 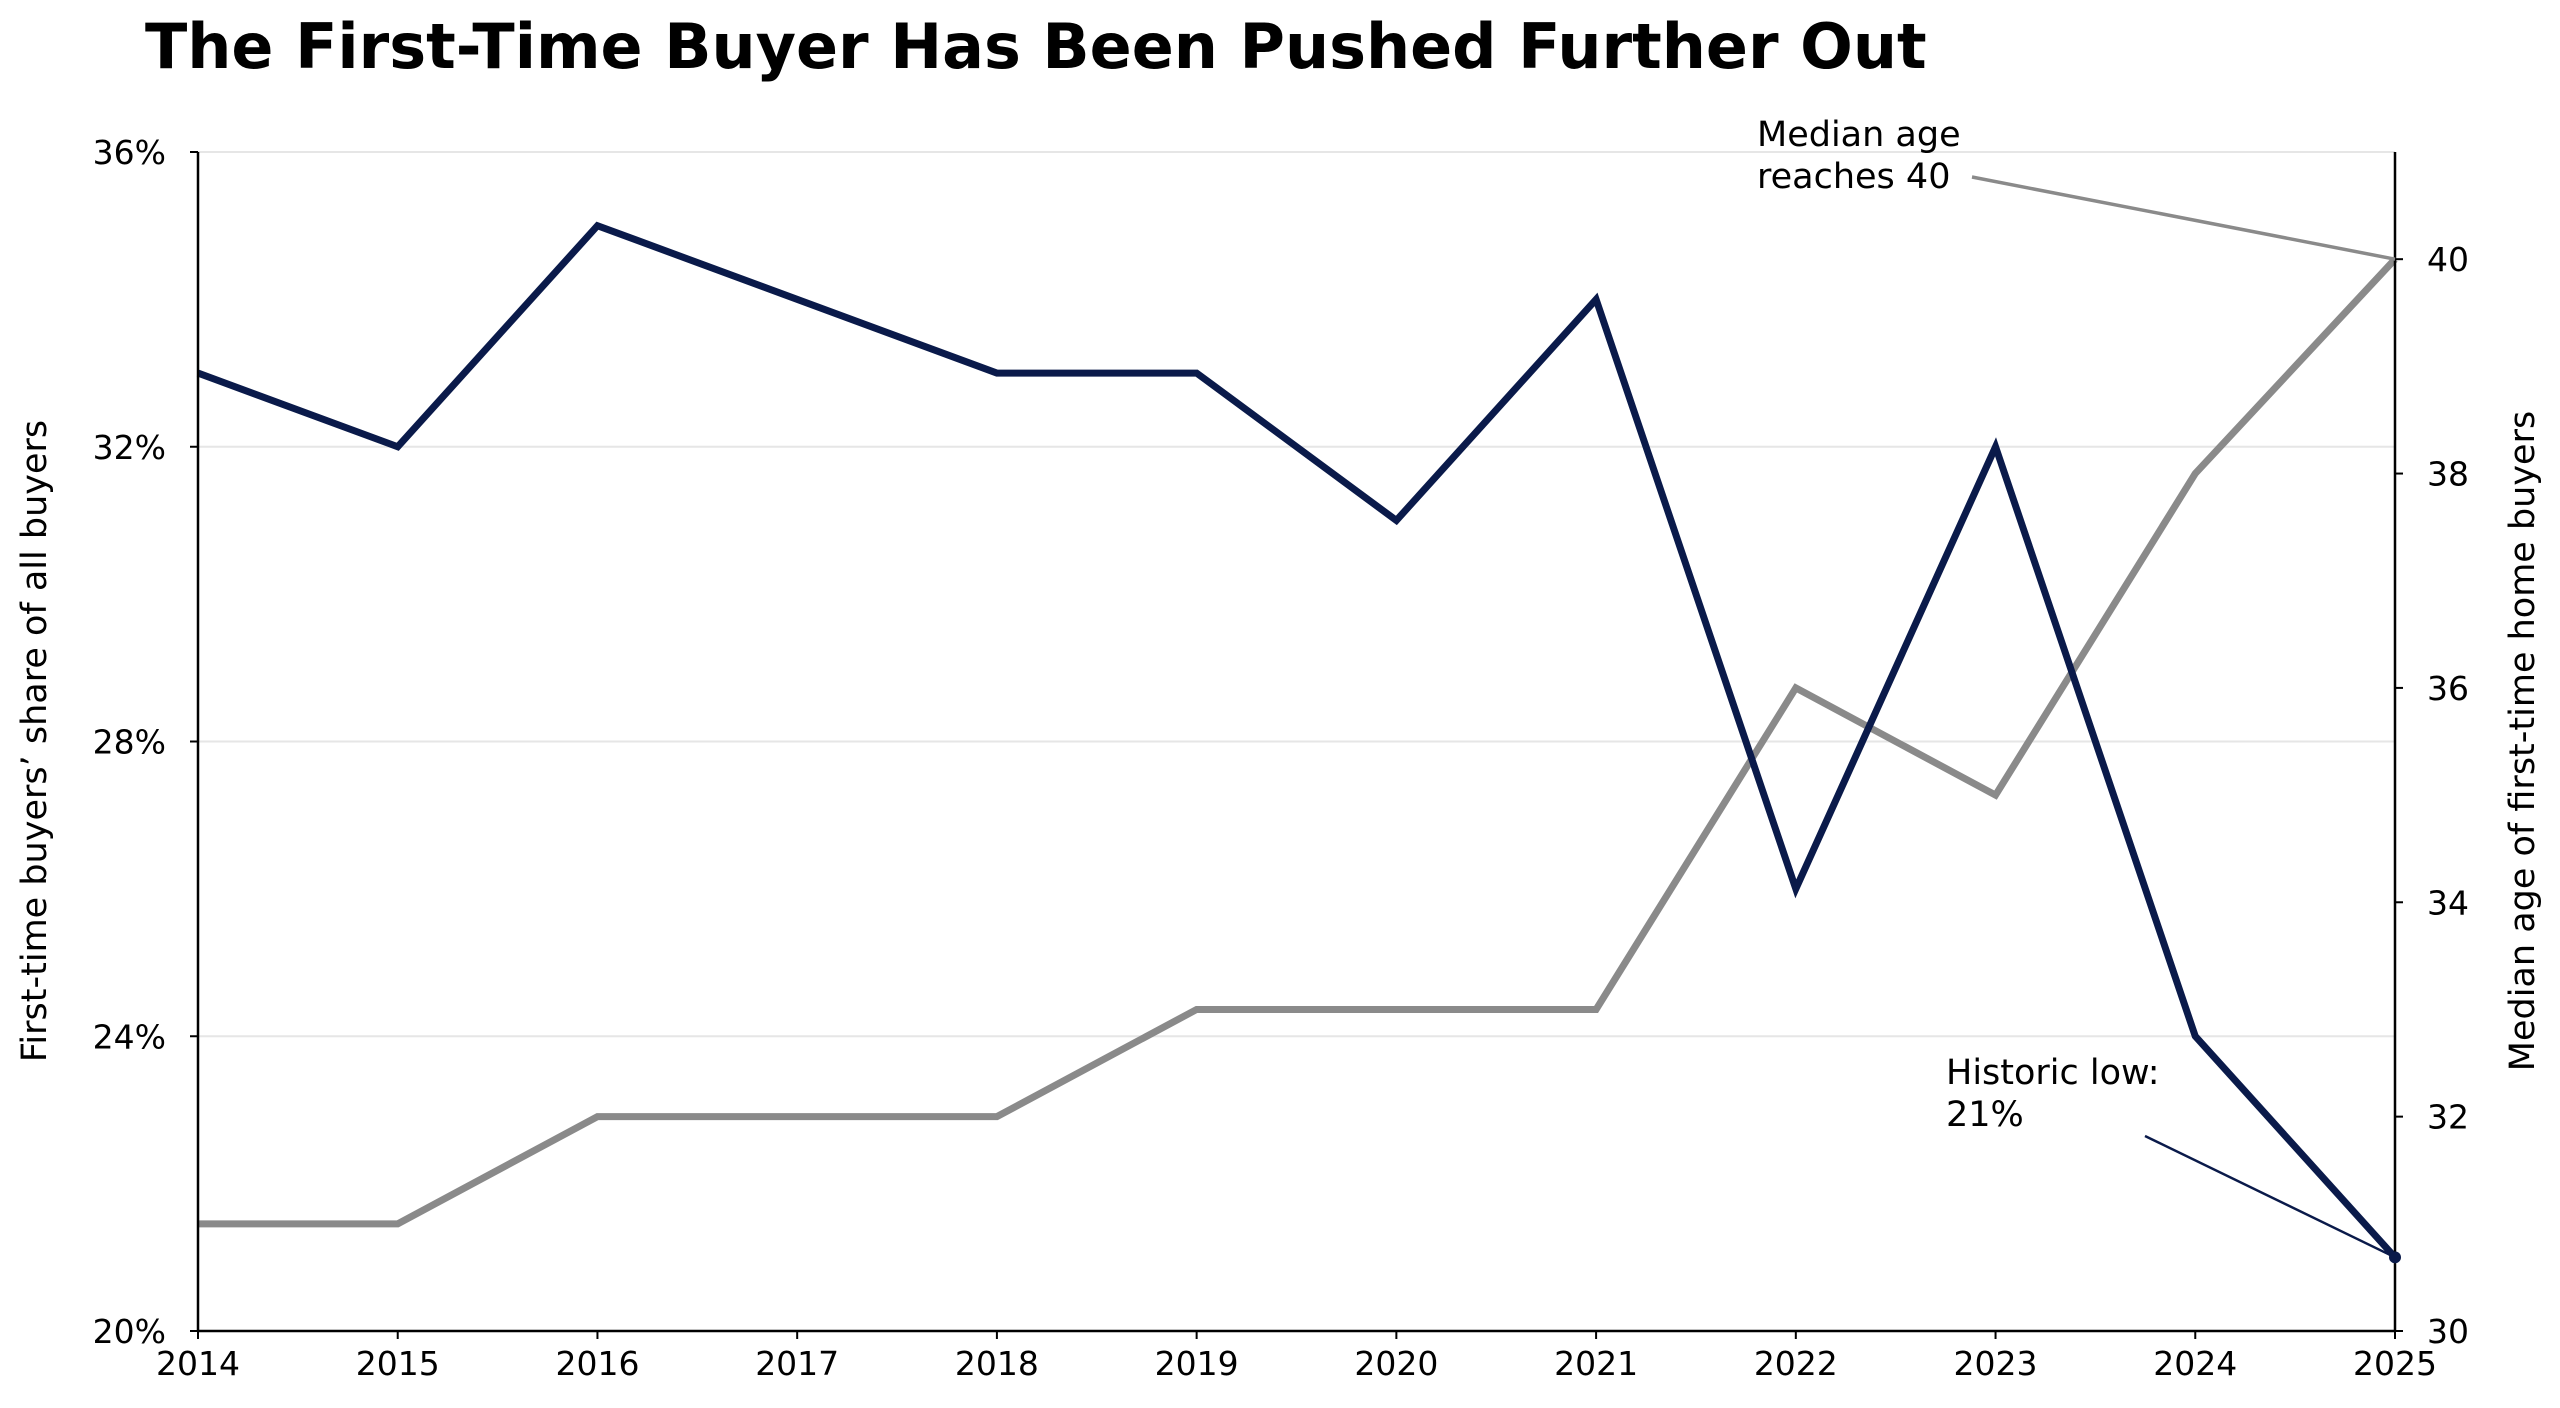 I want to click on y-right-tick-label: 34, so click(x=2448, y=902).